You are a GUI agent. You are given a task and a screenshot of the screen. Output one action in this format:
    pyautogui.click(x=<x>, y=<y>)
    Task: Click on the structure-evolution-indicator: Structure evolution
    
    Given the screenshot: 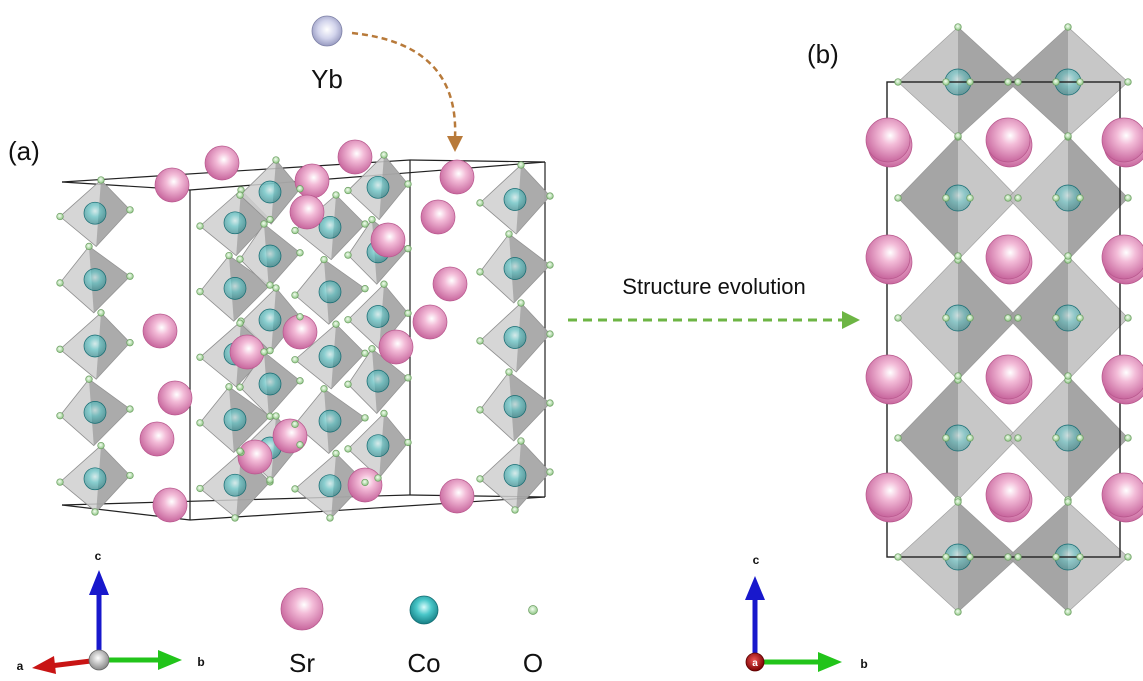 What is the action you would take?
    pyautogui.click(x=714, y=301)
    